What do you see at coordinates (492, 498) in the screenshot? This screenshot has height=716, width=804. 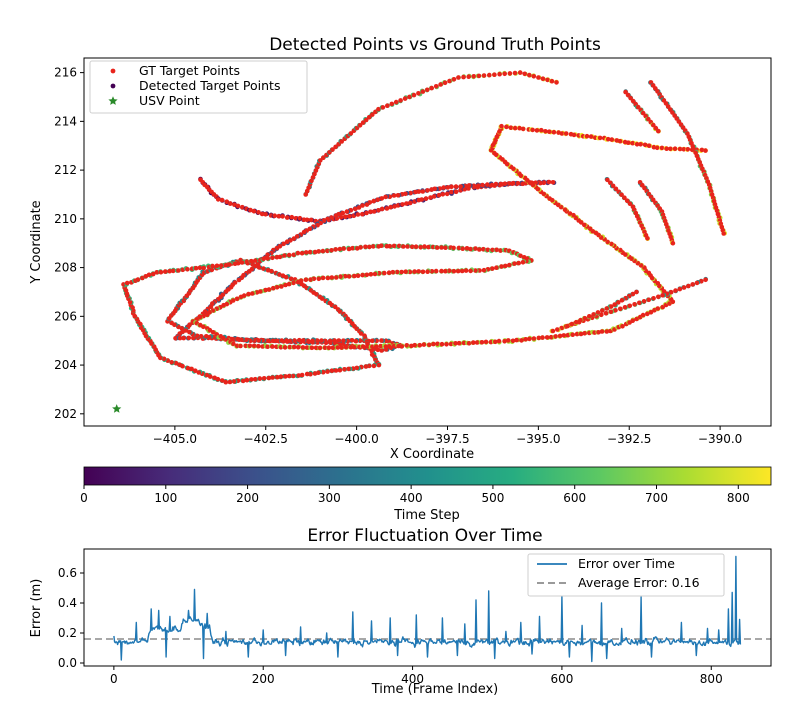 I see `colorbar-tick-label: 500` at bounding box center [492, 498].